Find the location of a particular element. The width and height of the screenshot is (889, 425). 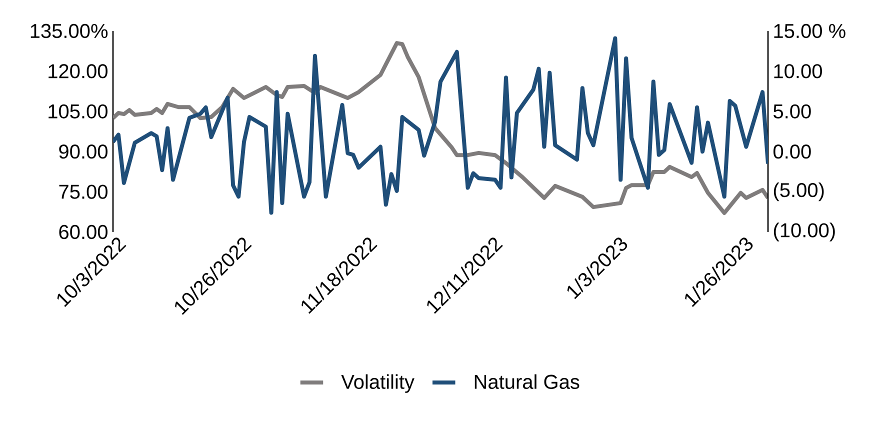

y-tick-label: 105.00 is located at coordinates (78, 111).